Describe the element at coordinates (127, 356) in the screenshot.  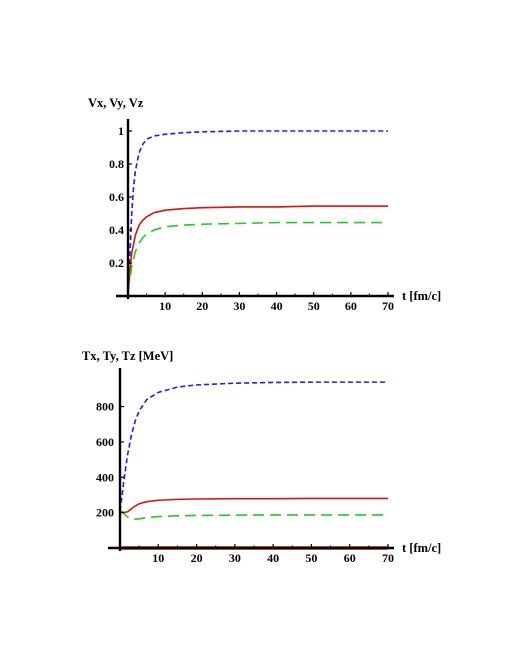
I see `y-axis-label: Tx, Ty, Tz [MeV]` at that location.